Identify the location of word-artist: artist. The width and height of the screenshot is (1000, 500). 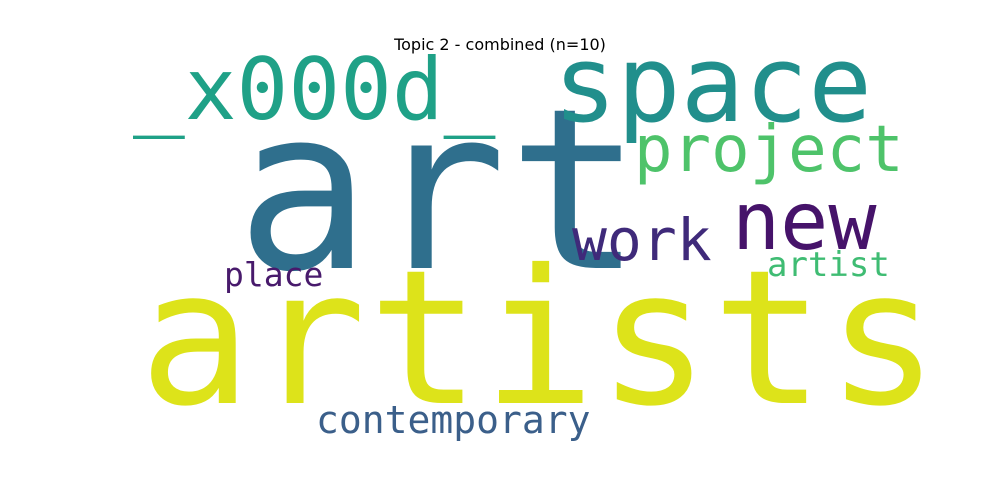
(828, 265).